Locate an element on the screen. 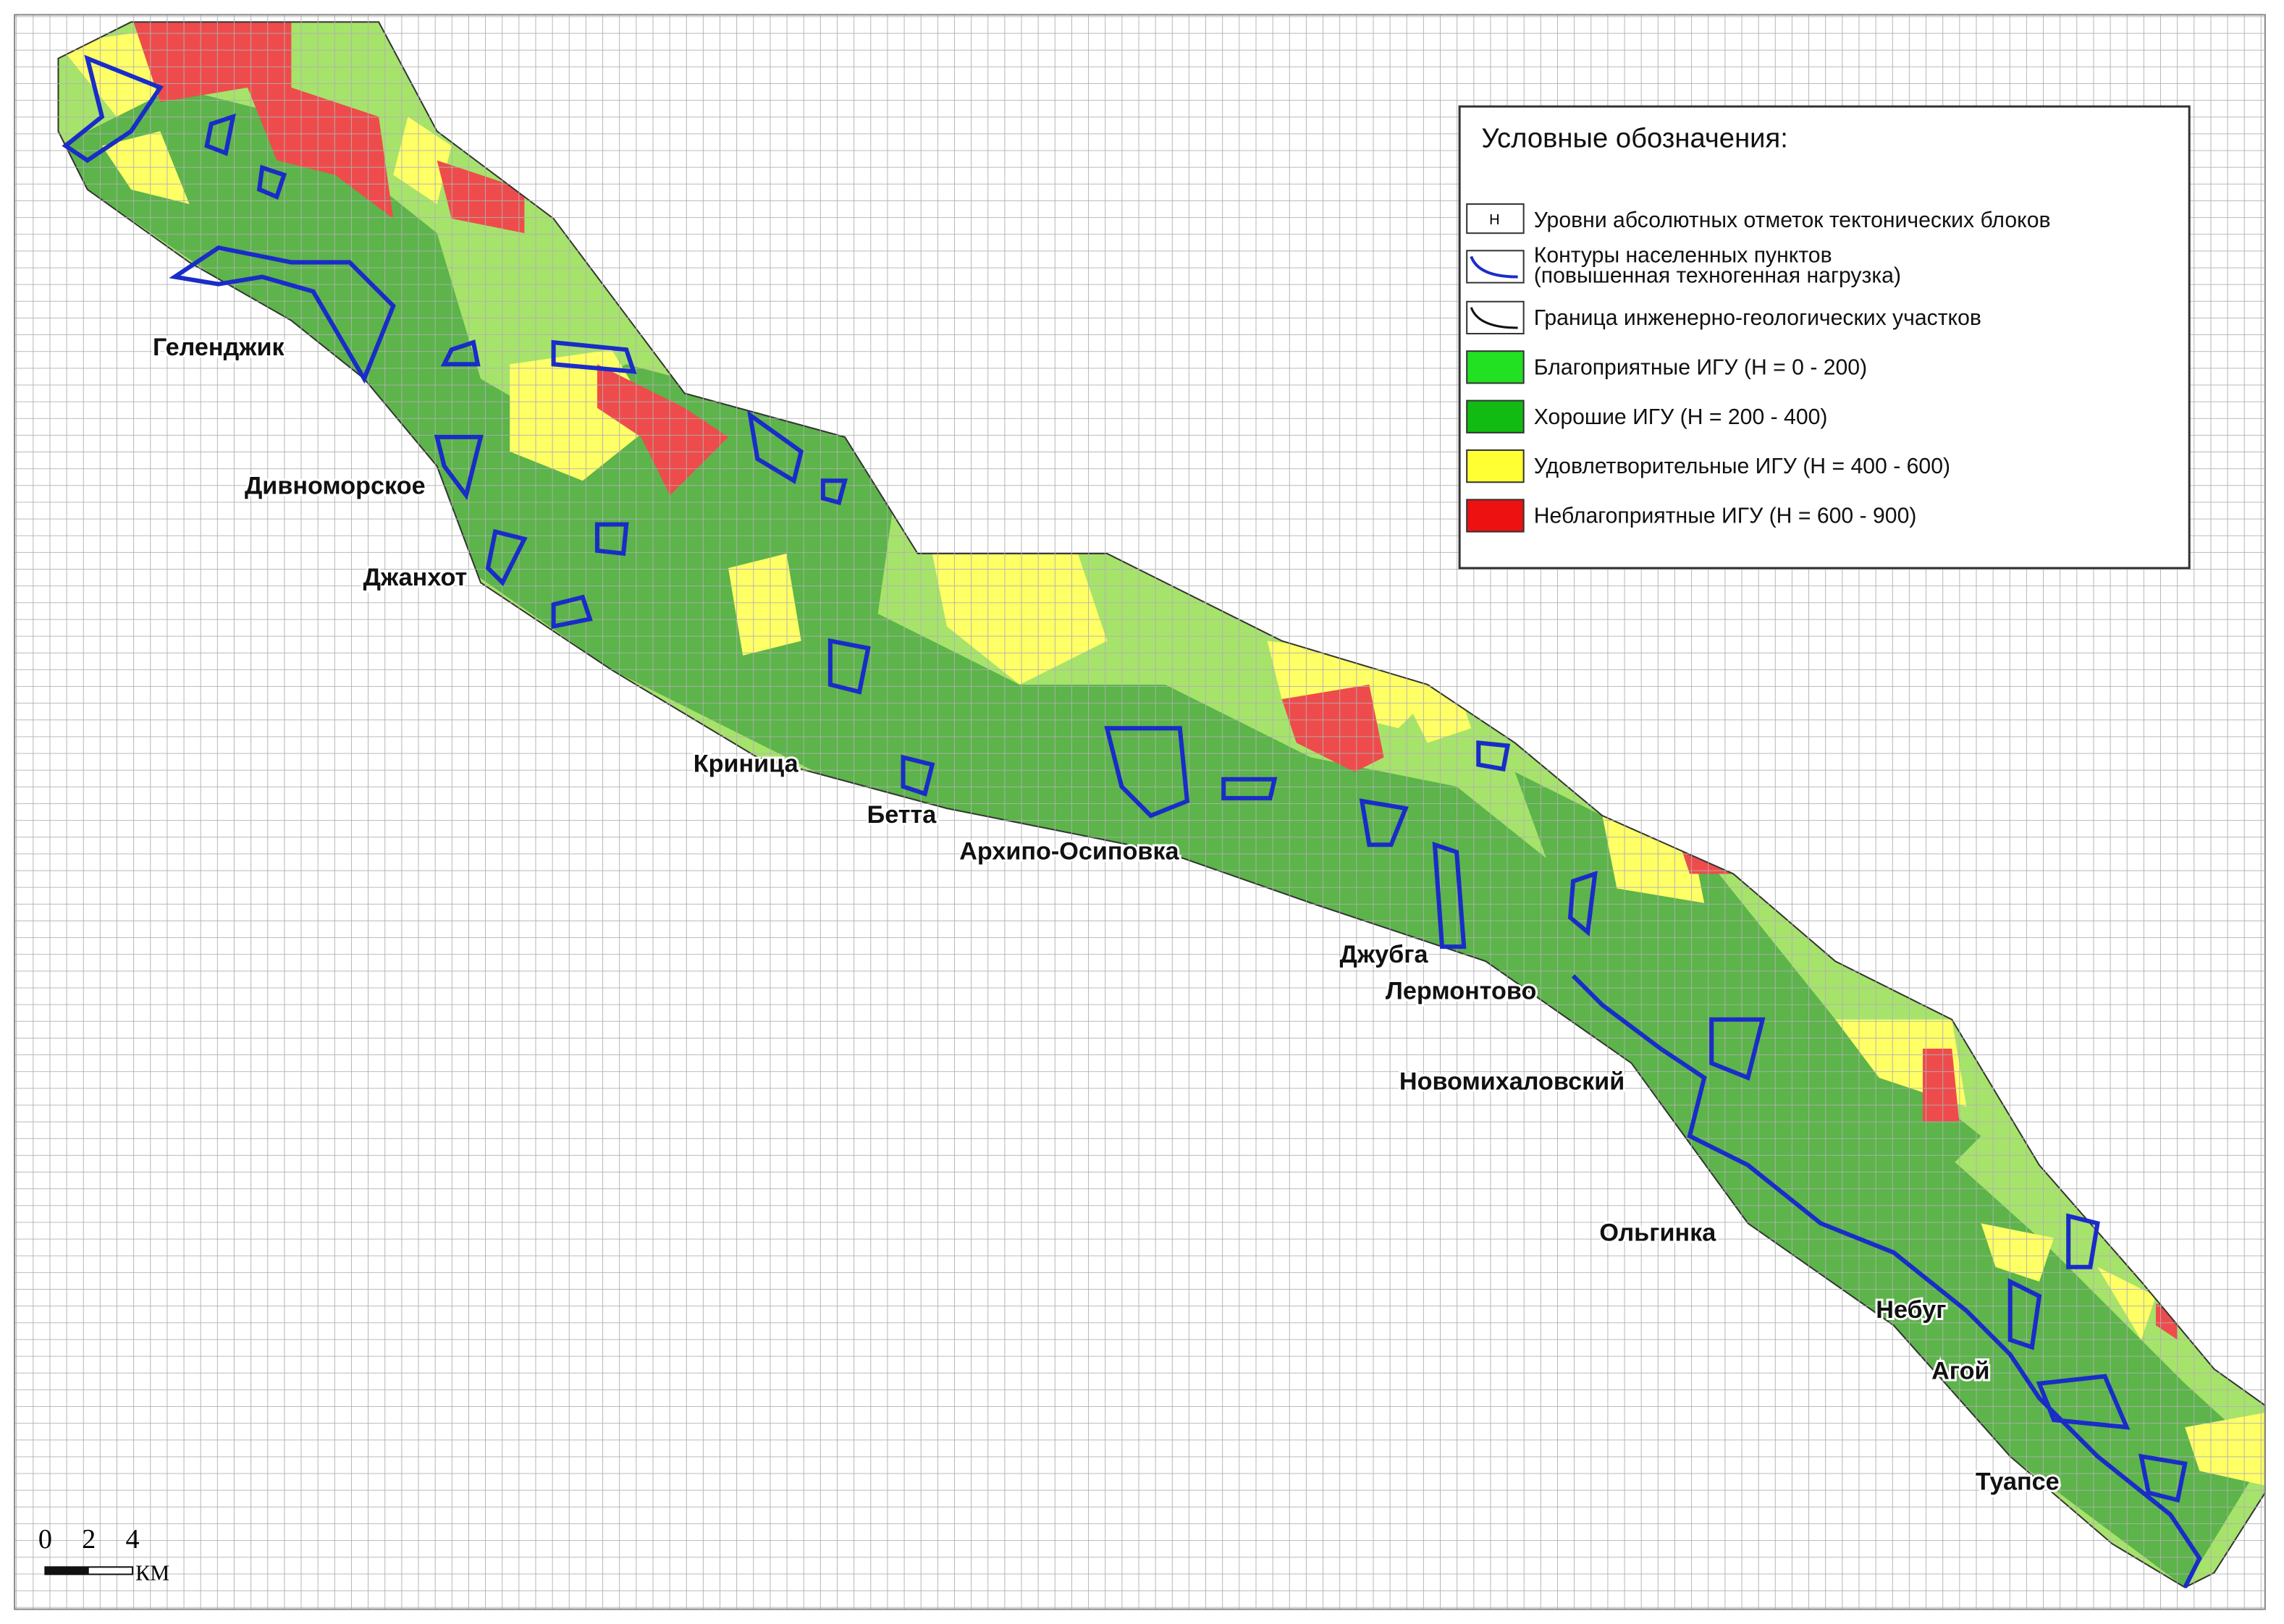  scale-label: 4 is located at coordinates (133, 1539).